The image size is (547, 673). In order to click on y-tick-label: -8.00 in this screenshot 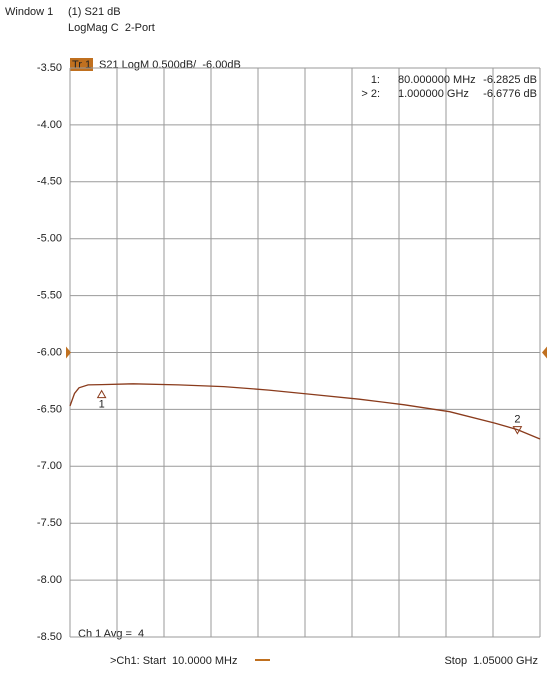, I will do `click(49, 580)`.